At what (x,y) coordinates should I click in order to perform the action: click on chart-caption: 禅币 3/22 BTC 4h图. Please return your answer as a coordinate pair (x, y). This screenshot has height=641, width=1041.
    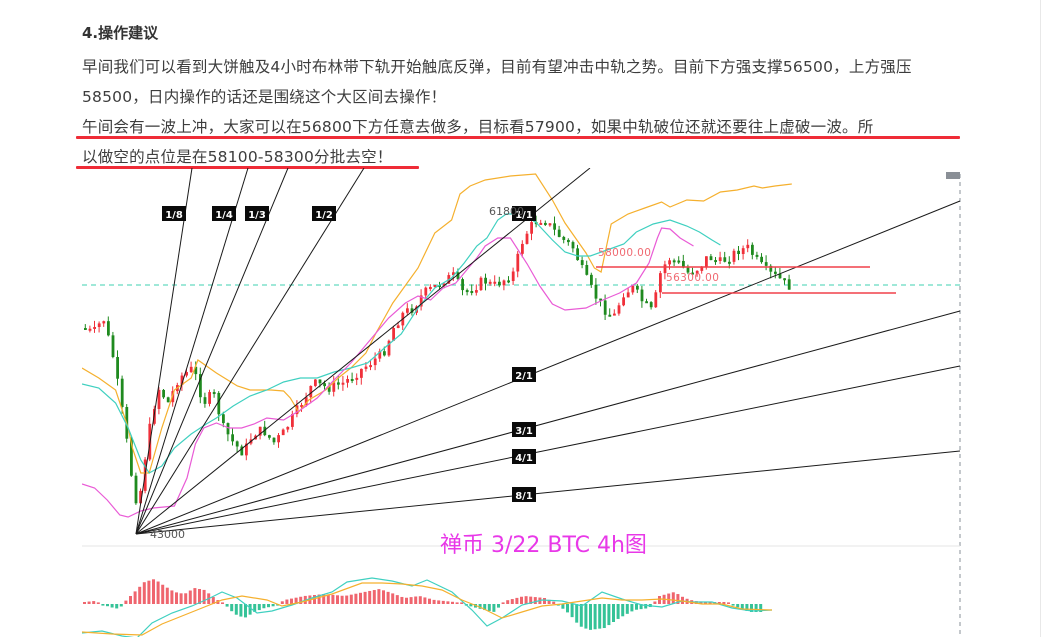
    Looking at the image, I should click on (543, 545).